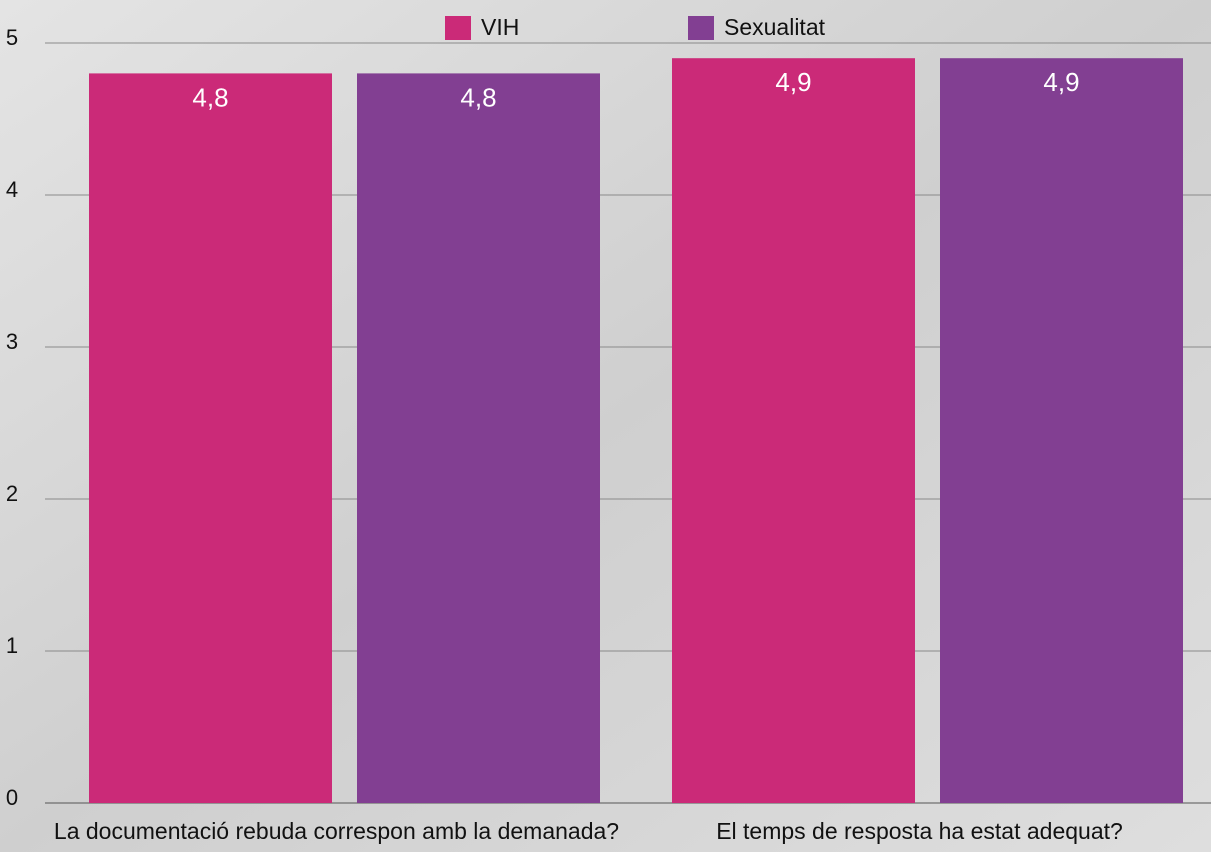  I want to click on y-tick-label: 0, so click(12, 797).